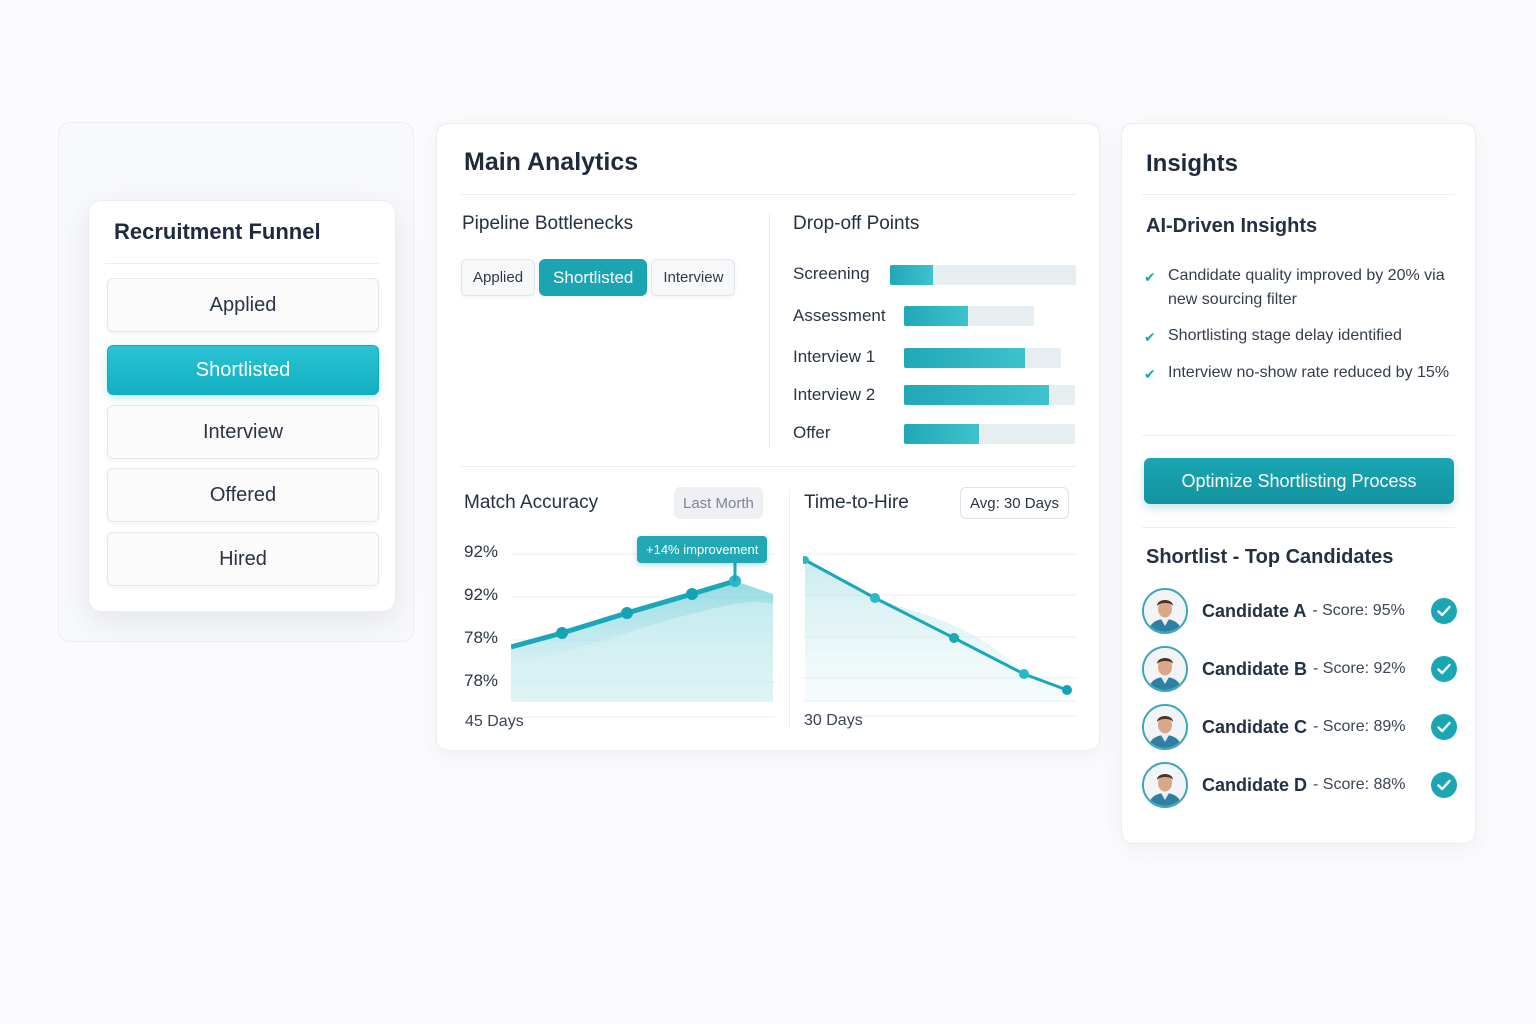  Describe the element at coordinates (217, 231) in the screenshot. I see `funnel-title: Recruitment Funnel` at that location.